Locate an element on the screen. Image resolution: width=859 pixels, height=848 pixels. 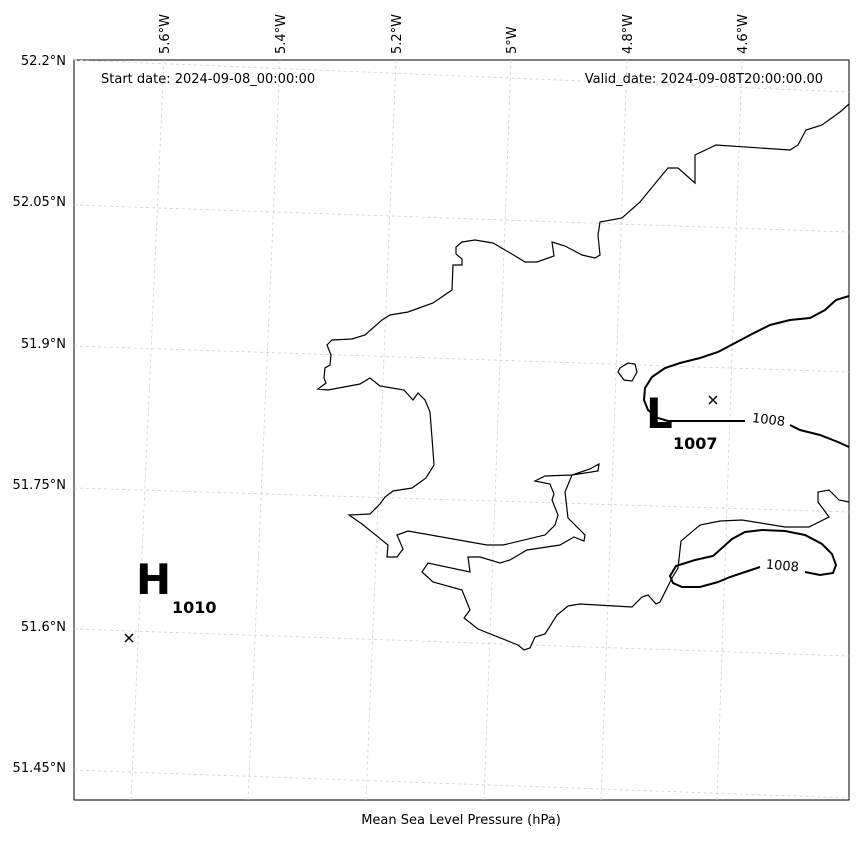
low-pressure-center: L 1007 is located at coordinates (682, 421).